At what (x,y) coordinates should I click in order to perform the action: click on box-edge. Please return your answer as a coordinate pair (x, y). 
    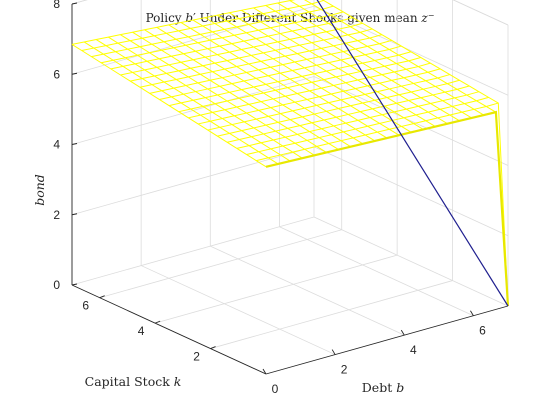
    Looking at the image, I should click on (480, 13).